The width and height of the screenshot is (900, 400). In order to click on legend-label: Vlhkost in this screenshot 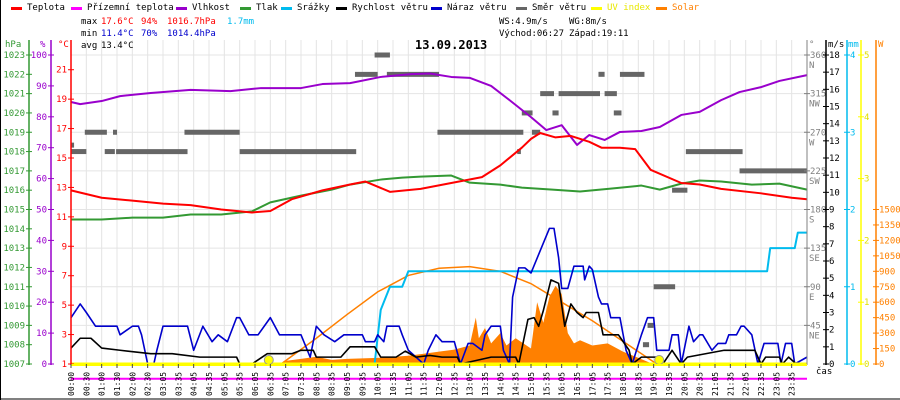, I will do `click(211, 8)`.